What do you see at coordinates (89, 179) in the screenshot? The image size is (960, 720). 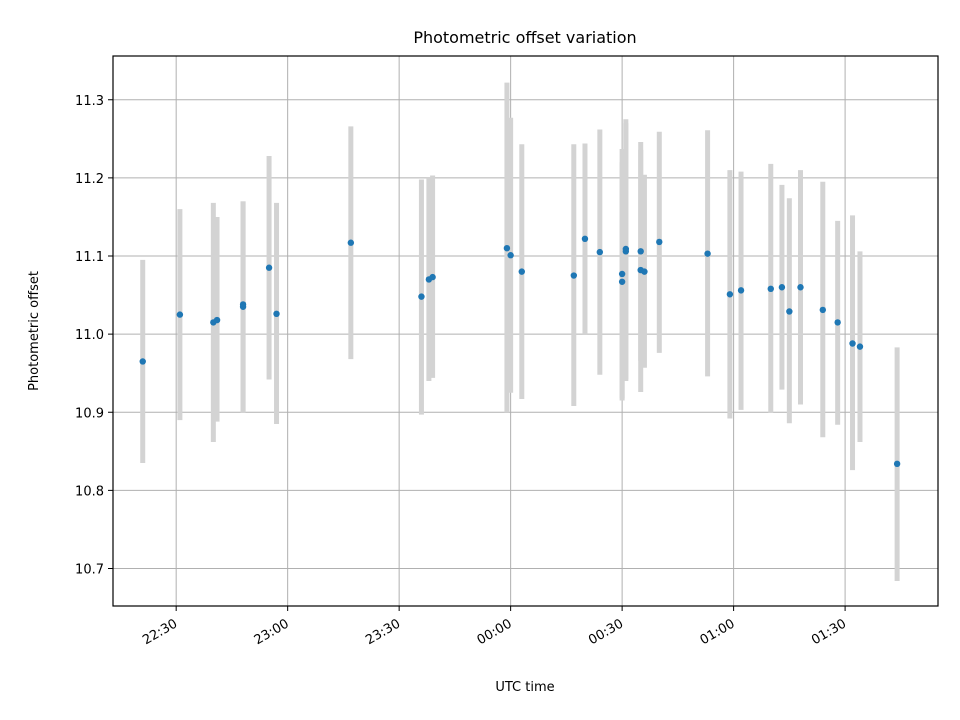 I see `y-tick-label: 11.2` at bounding box center [89, 179].